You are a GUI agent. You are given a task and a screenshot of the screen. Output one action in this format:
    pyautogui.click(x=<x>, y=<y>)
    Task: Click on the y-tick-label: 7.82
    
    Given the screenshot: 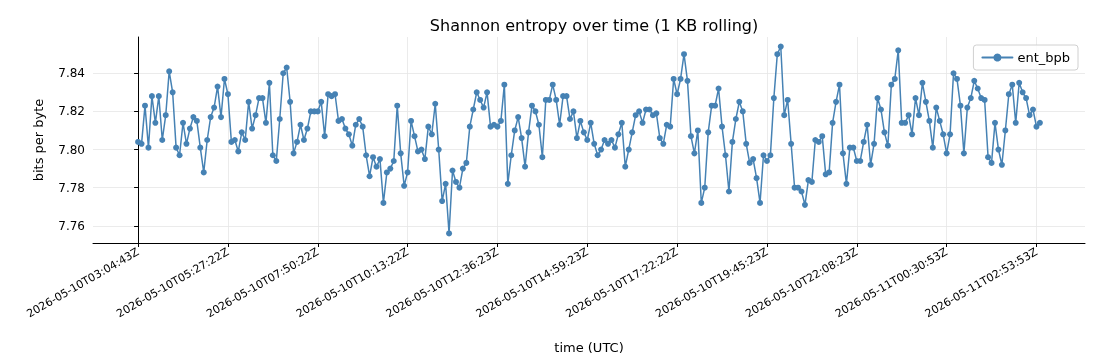 What is the action you would take?
    pyautogui.click(x=71, y=111)
    